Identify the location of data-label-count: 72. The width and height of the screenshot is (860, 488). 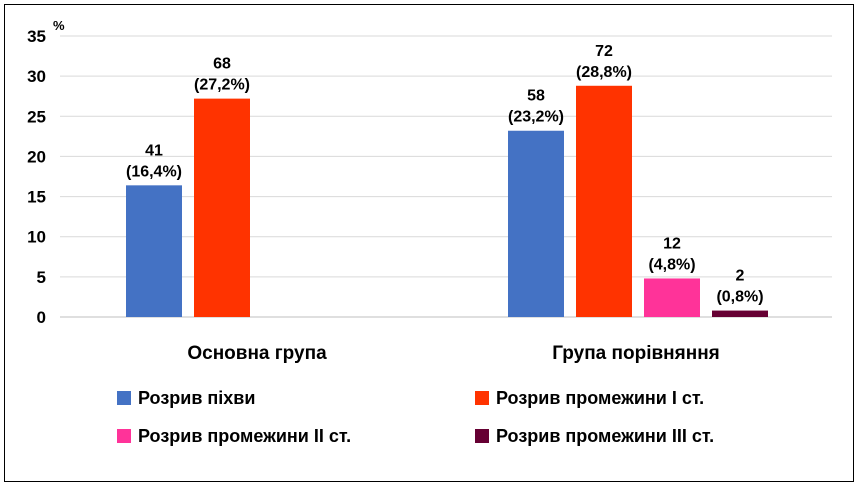
(604, 51).